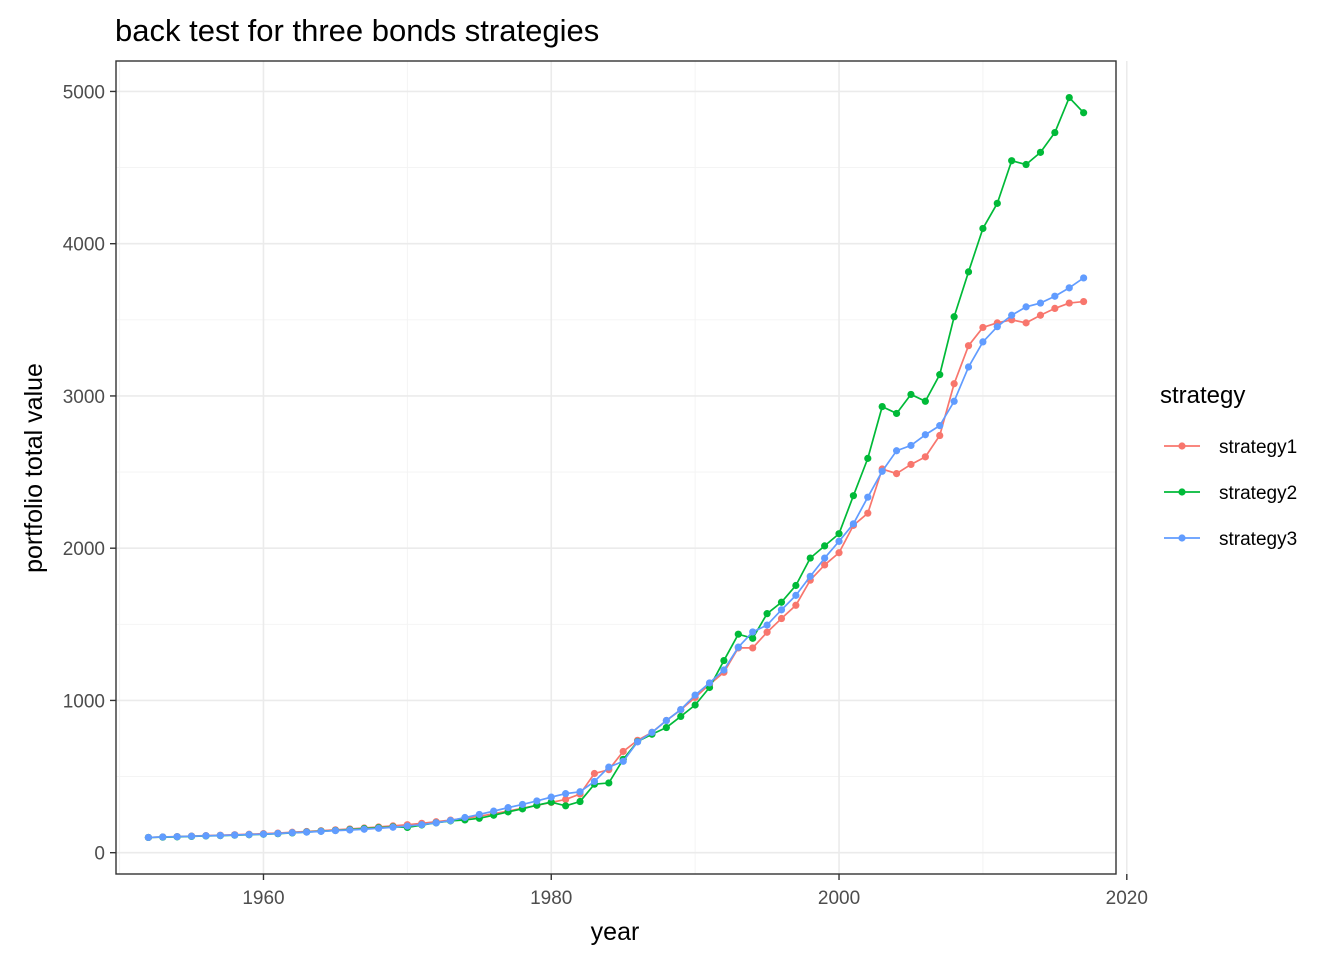 Image resolution: width=1344 pixels, height=960 pixels. What do you see at coordinates (34, 468) in the screenshot?
I see `y-axis-title: portfolio total value` at bounding box center [34, 468].